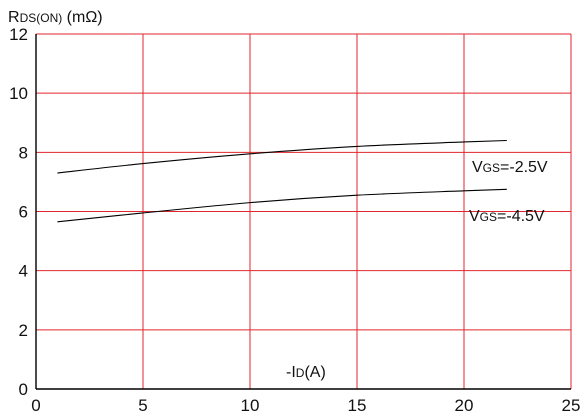  Describe the element at coordinates (507, 216) in the screenshot. I see `series-label-vgs-4-5: VGS=-4.5V` at that location.